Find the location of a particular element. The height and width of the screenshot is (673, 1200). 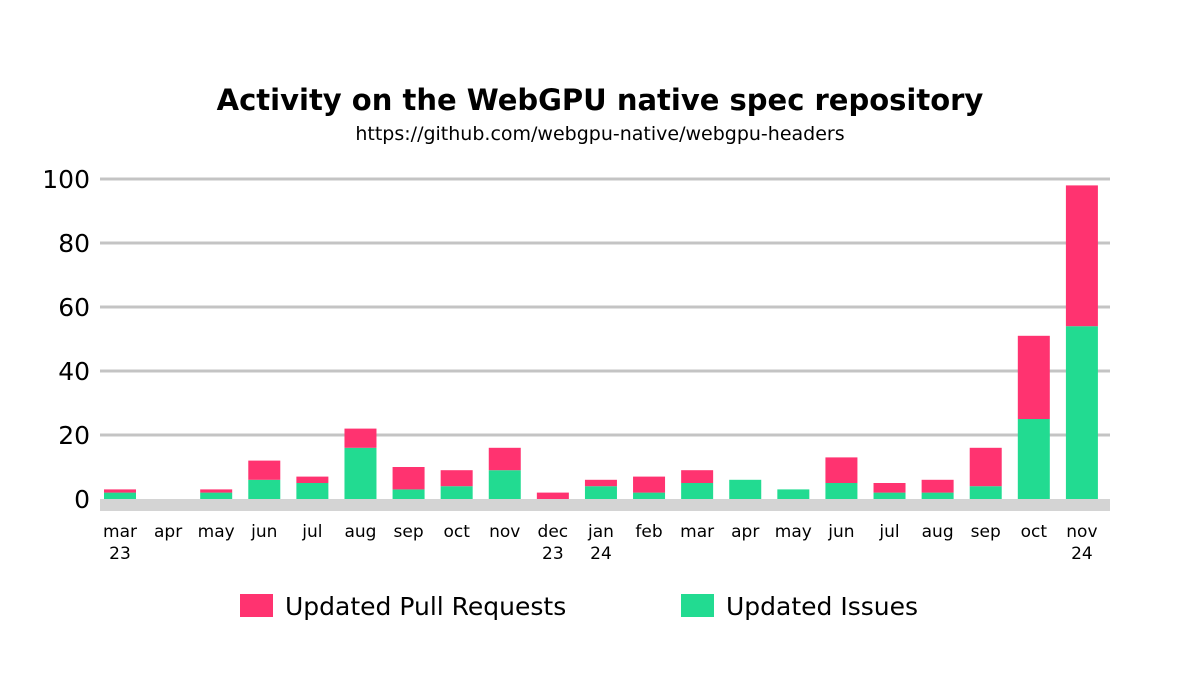

x-axis-baseline is located at coordinates (605, 505).